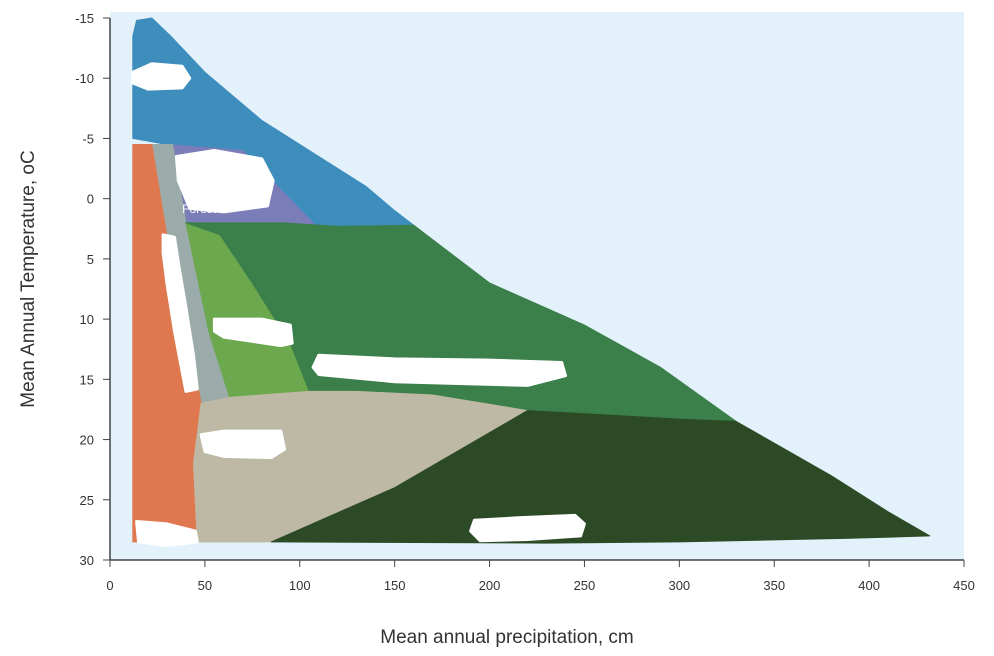 The width and height of the screenshot is (994, 656). I want to click on y-axis-ticks: -15 -10 -5 0 5 10 15 20 25 30, so click(92, 289).